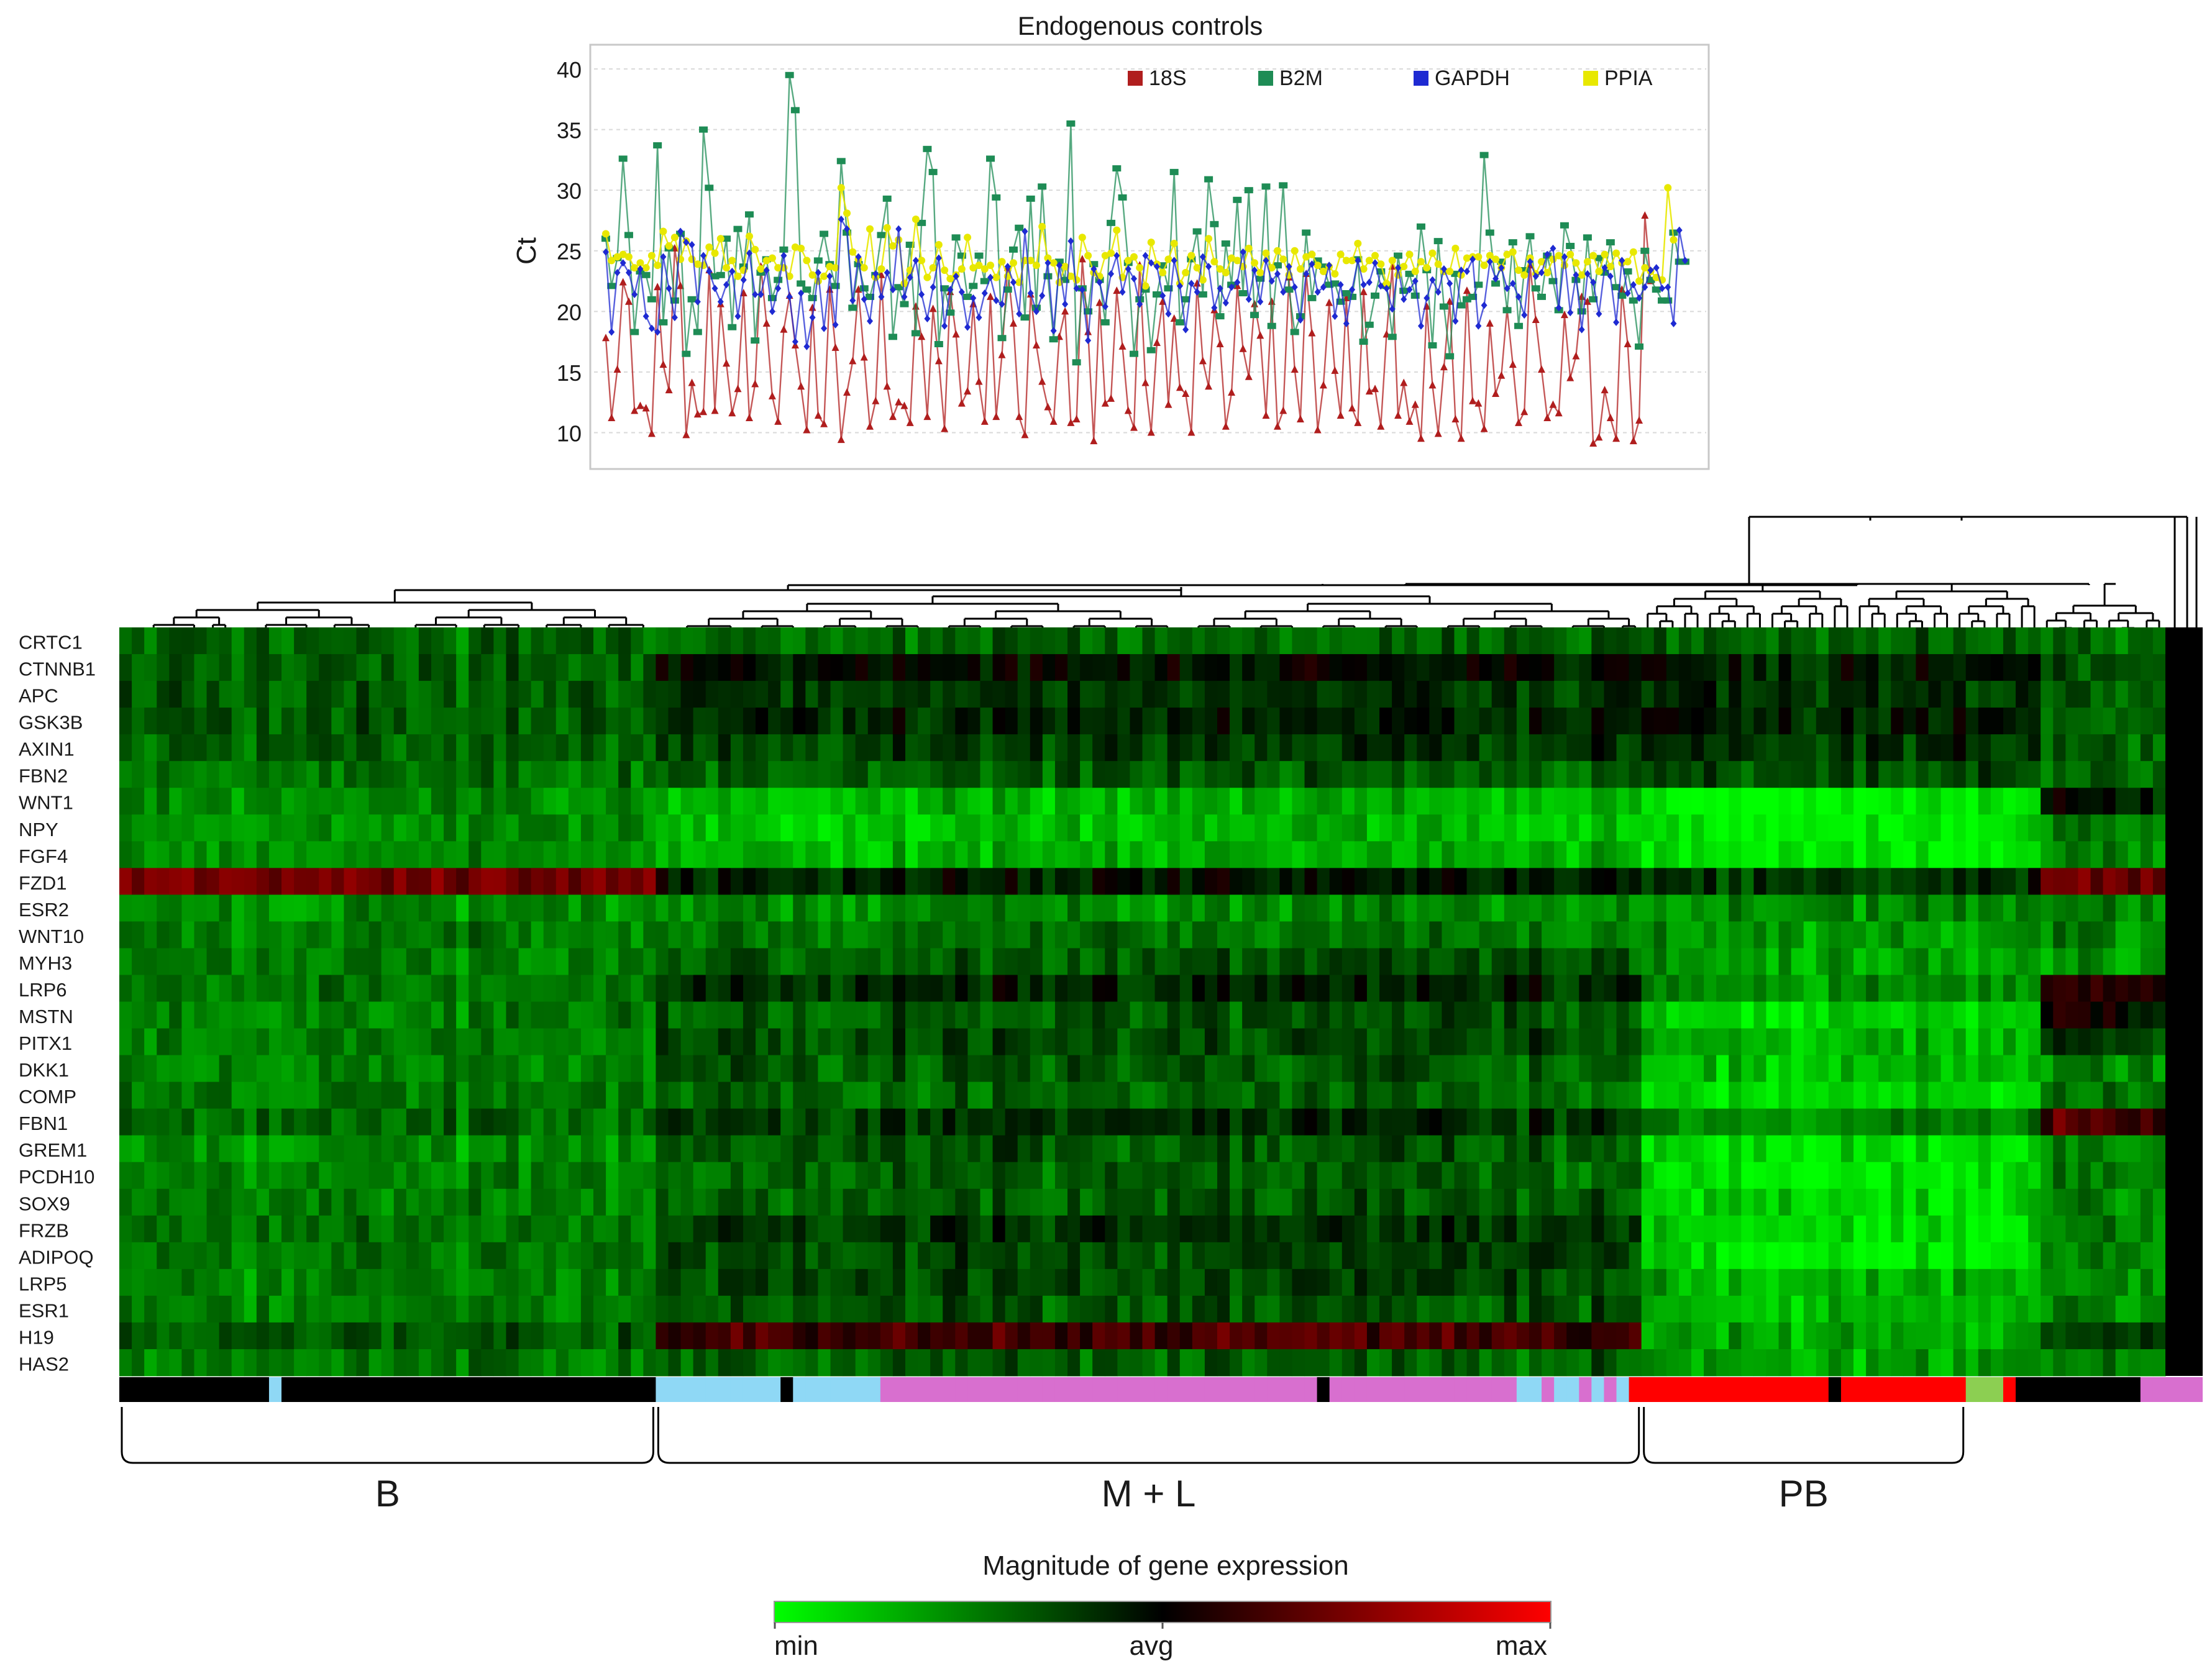 This screenshot has width=2212, height=1666. Describe the element at coordinates (1168, 78) in the screenshot. I see `legend-label-18s: 18S` at that location.